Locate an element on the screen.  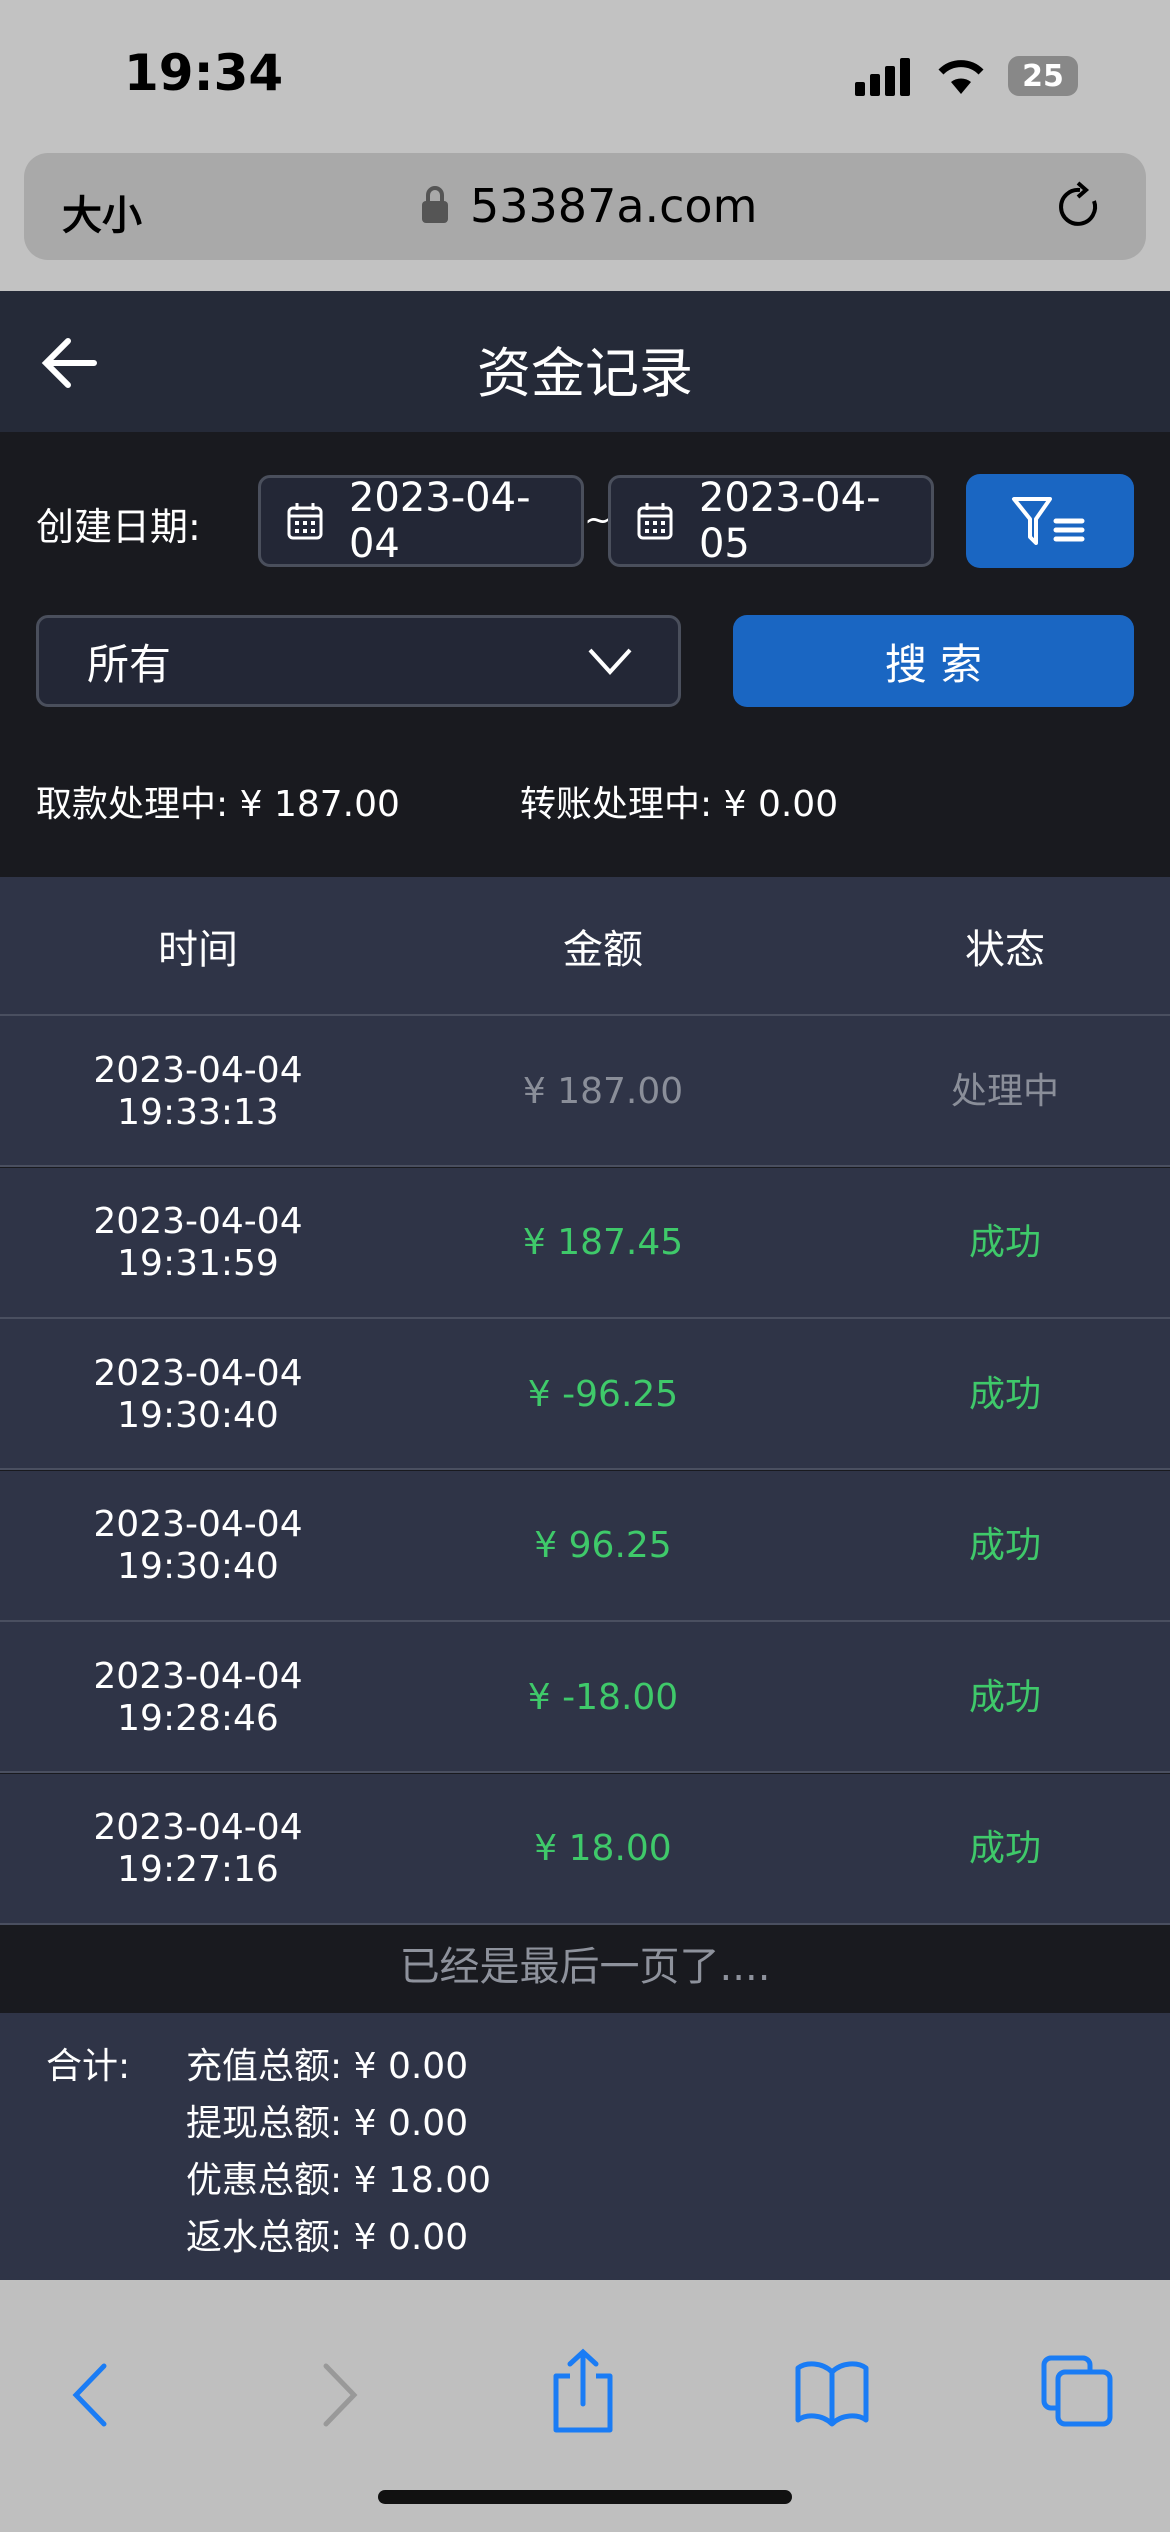
withdraw-processing: 取款处理中: ¥ 187.00 is located at coordinates (218, 804).